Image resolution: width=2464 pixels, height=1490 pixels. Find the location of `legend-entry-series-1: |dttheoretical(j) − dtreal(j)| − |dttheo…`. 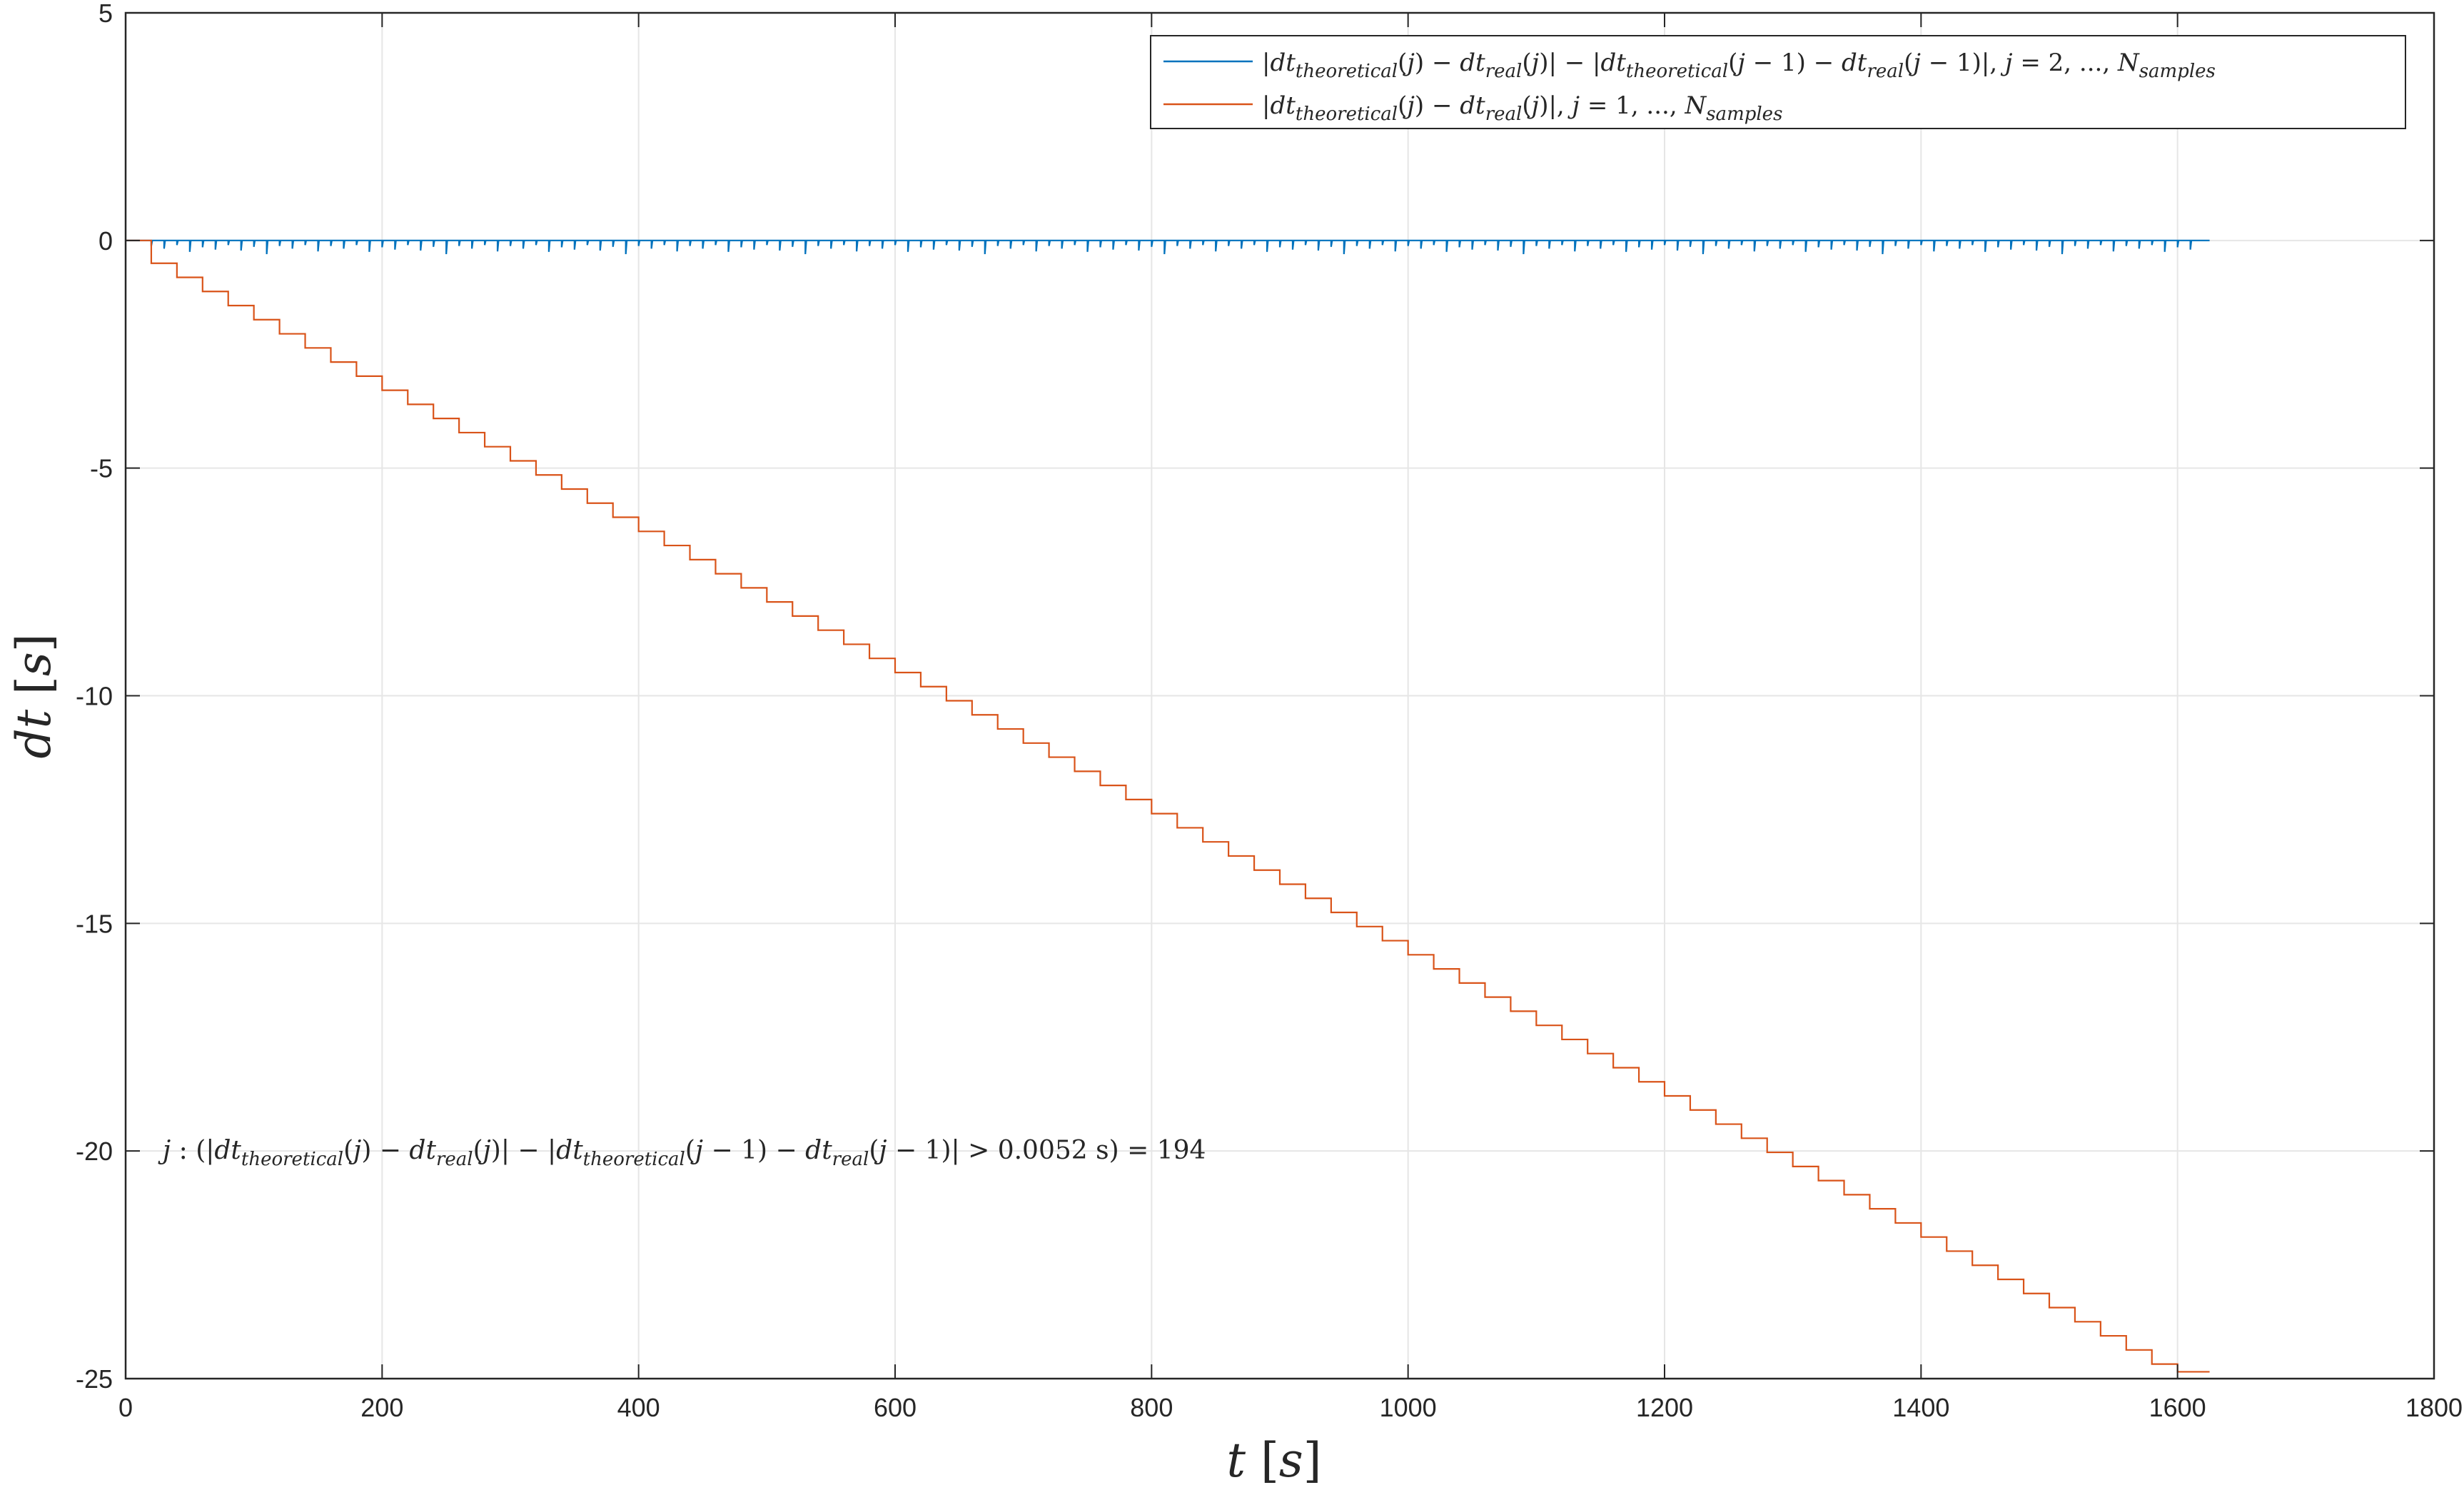

legend-entry-series-1: |dttheoretical(j) − dtreal(j)| − |dttheo… is located at coordinates (1739, 65).